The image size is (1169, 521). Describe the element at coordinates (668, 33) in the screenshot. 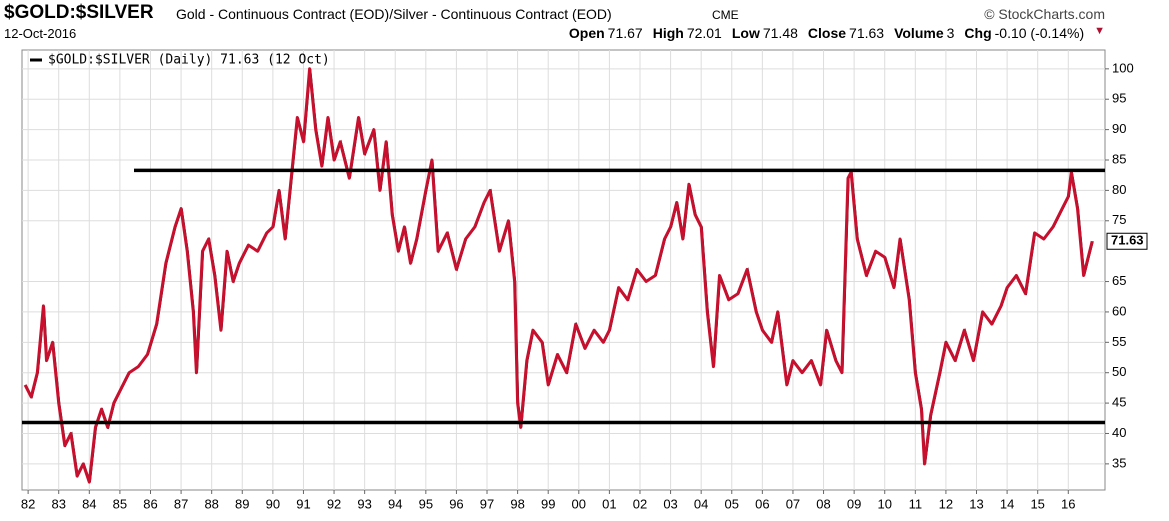

I see `quote-label: High` at that location.